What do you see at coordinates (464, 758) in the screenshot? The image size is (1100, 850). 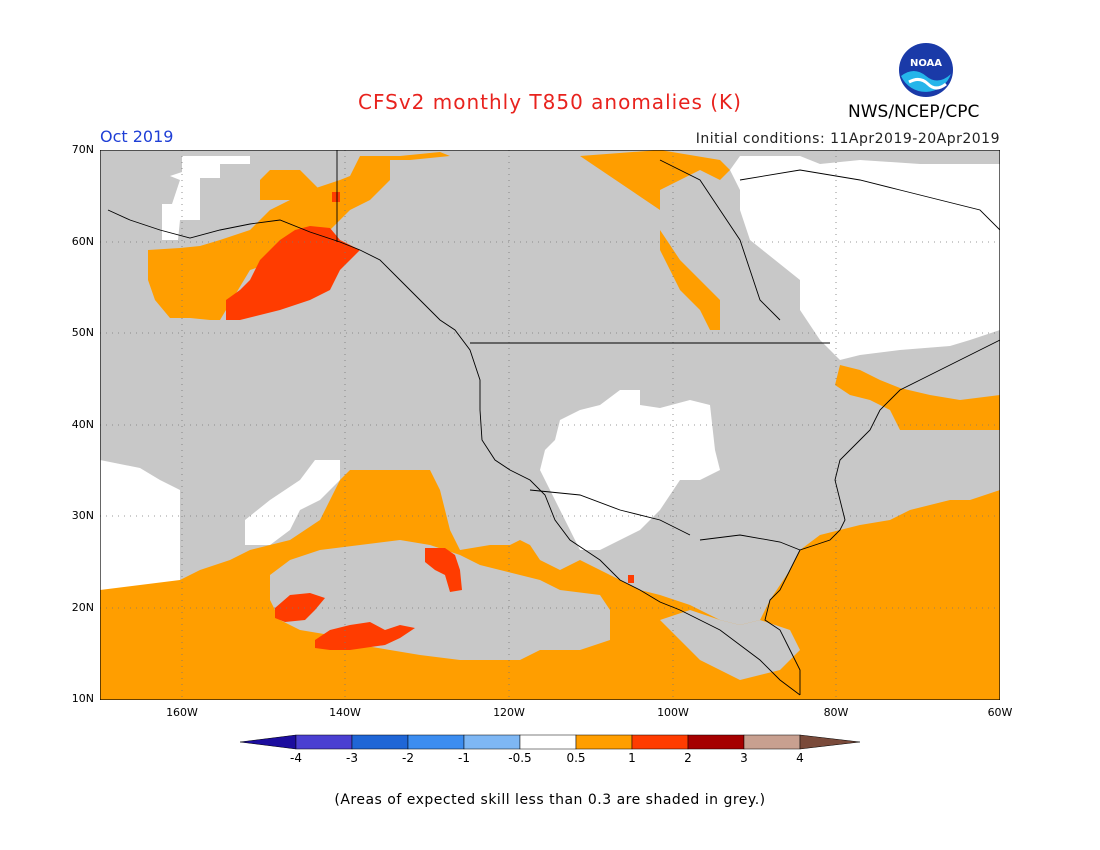 I see `colorbar-label: -1` at bounding box center [464, 758].